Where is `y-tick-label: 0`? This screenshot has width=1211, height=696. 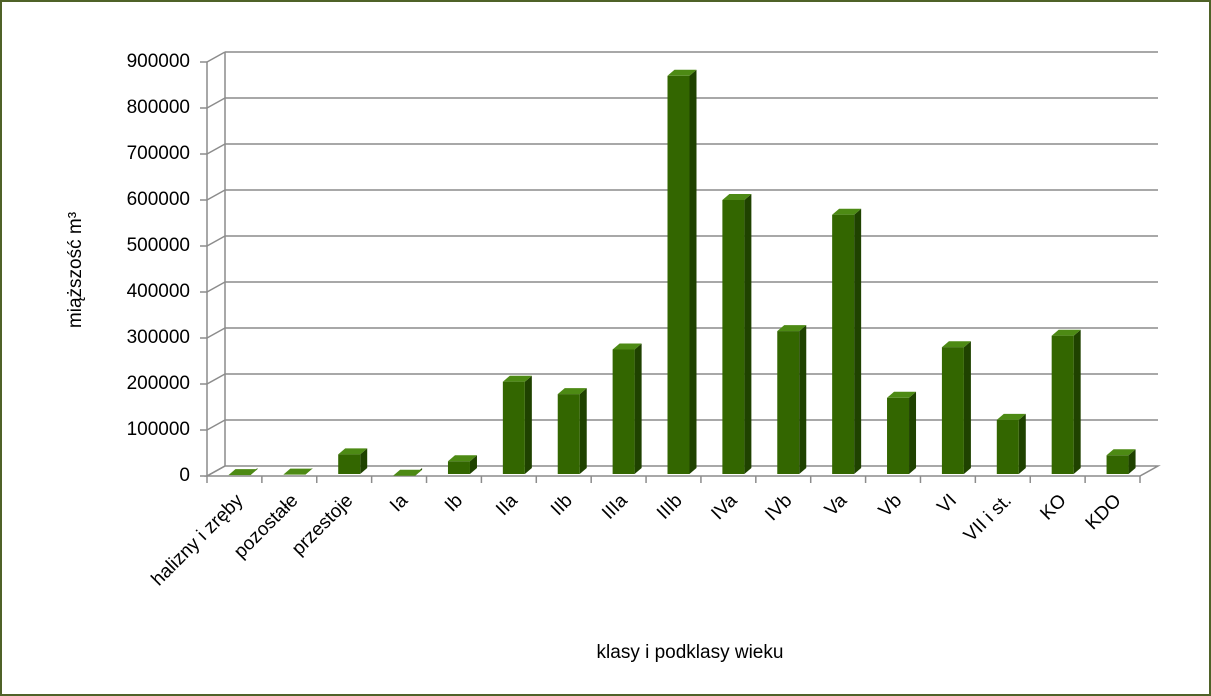 y-tick-label: 0 is located at coordinates (184, 475).